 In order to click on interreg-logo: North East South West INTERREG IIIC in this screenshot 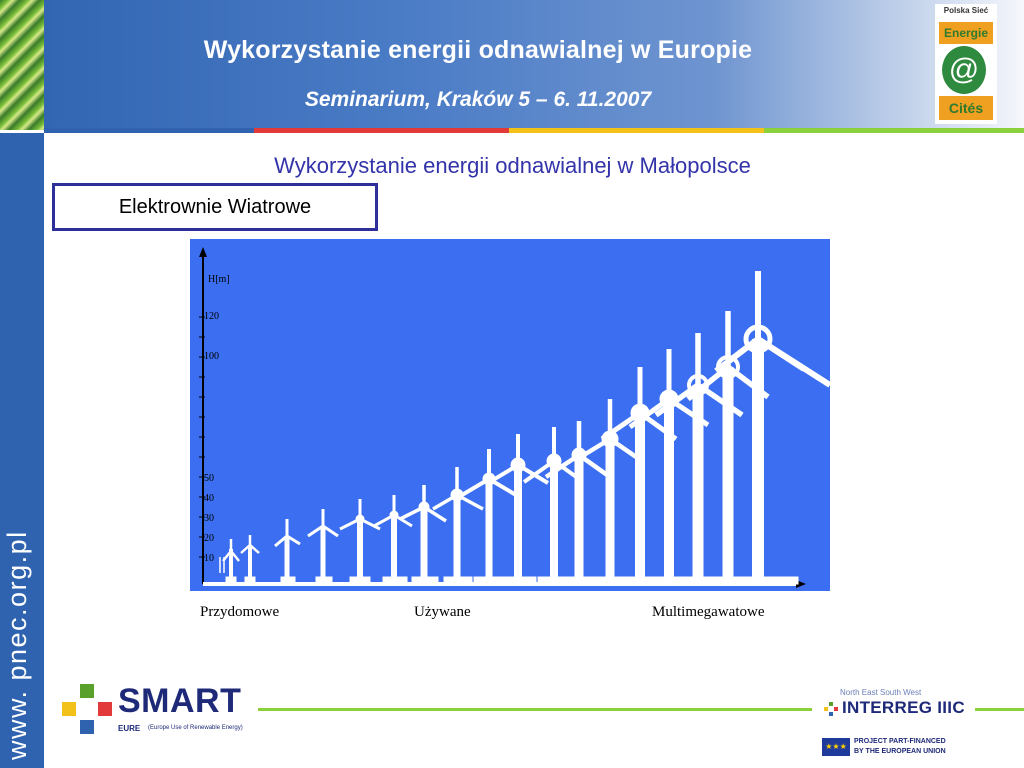, I will do `click(900, 707)`.